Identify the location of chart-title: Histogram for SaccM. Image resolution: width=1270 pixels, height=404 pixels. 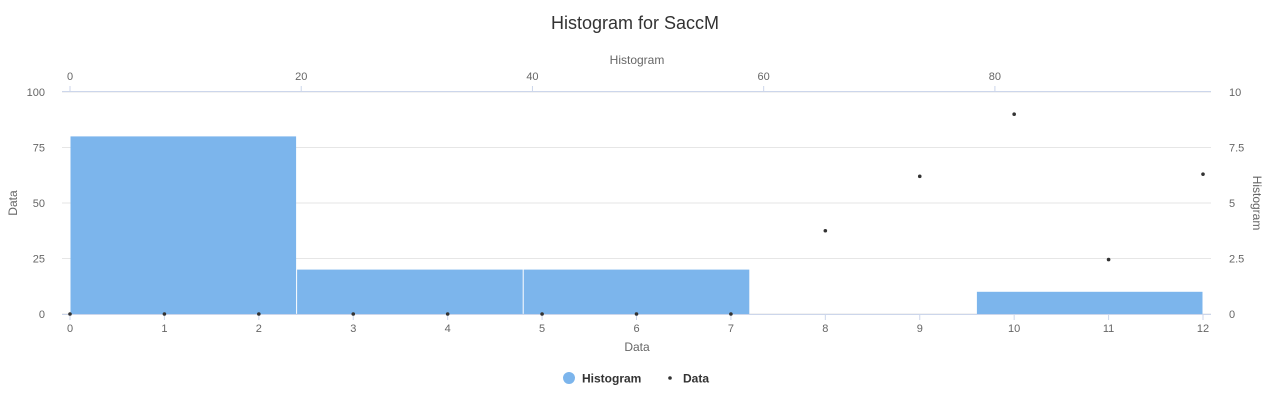
(635, 23).